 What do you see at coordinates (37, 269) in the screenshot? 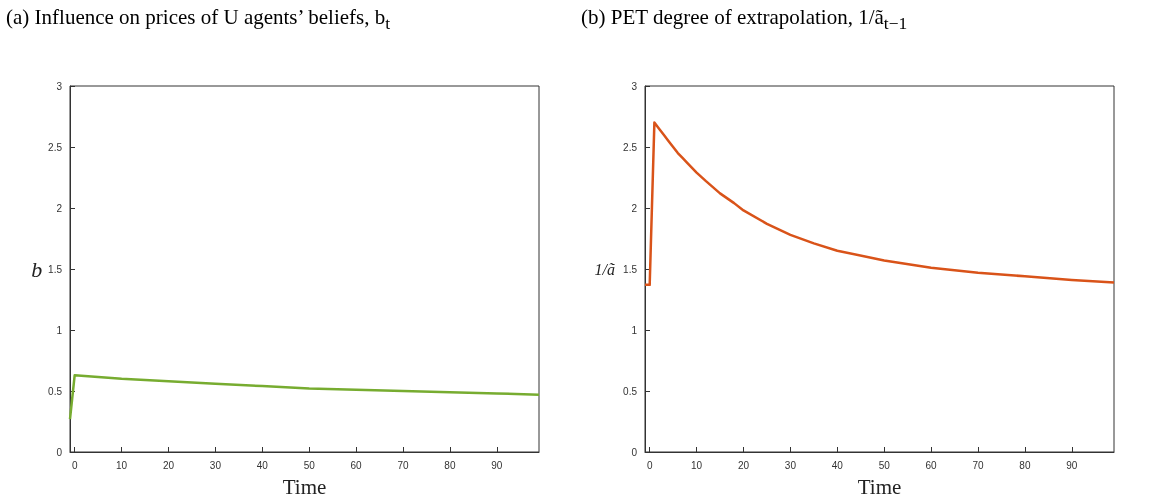
I see `y-axis-title: b` at bounding box center [37, 269].